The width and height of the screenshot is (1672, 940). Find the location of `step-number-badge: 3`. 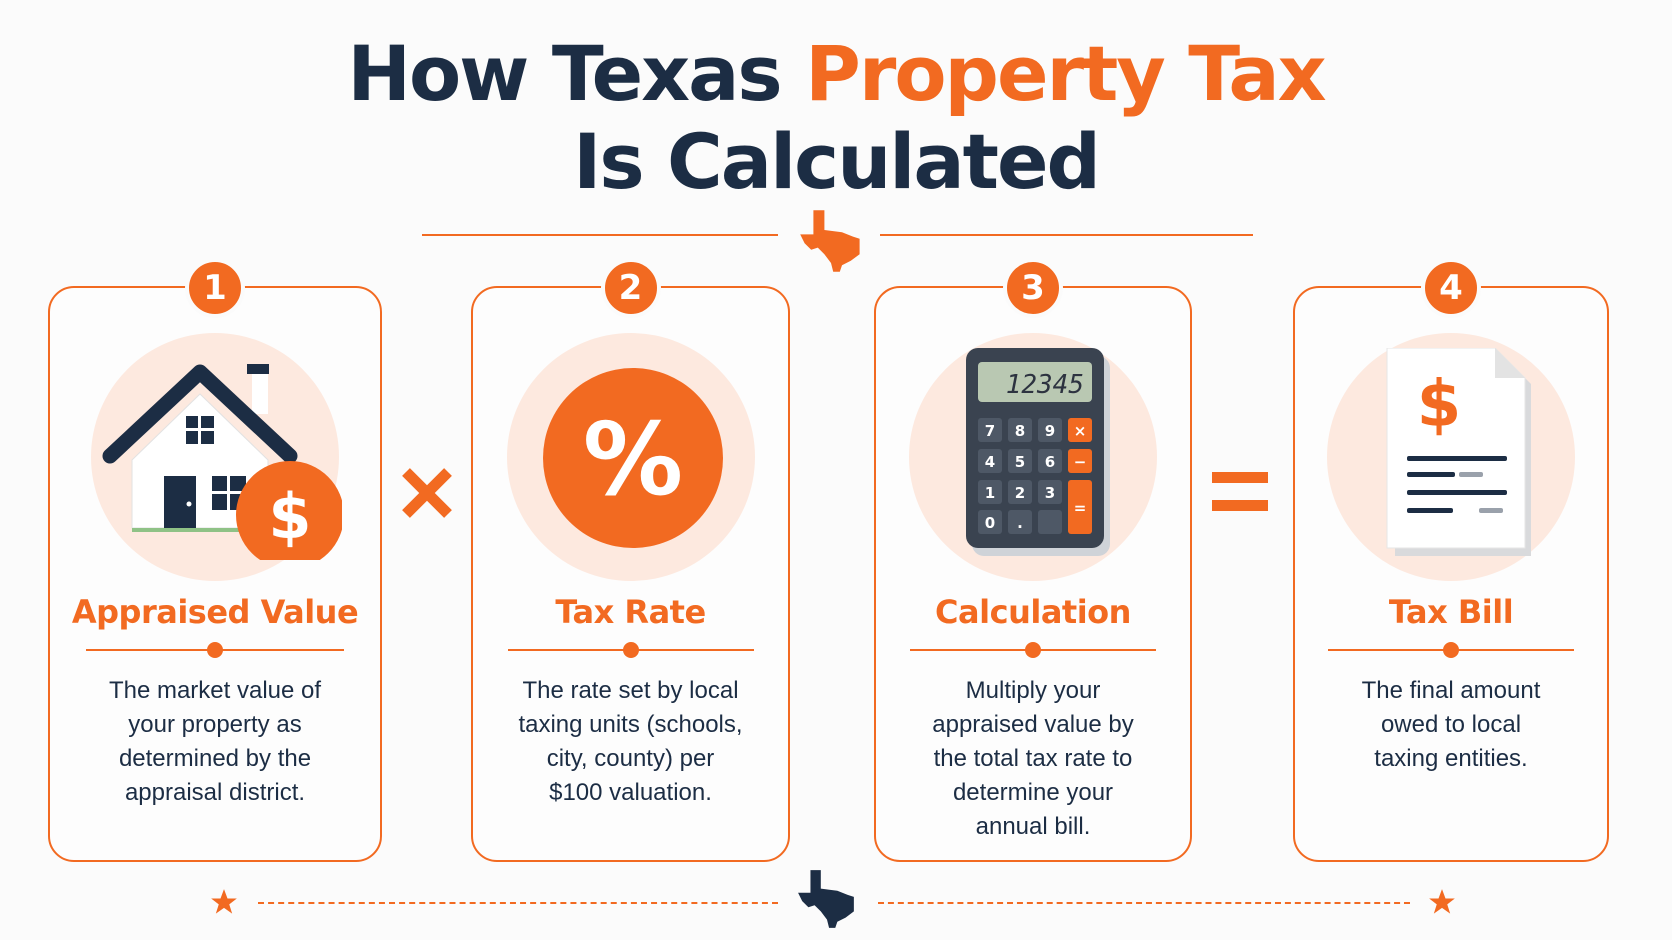

step-number-badge: 3 is located at coordinates (1033, 288).